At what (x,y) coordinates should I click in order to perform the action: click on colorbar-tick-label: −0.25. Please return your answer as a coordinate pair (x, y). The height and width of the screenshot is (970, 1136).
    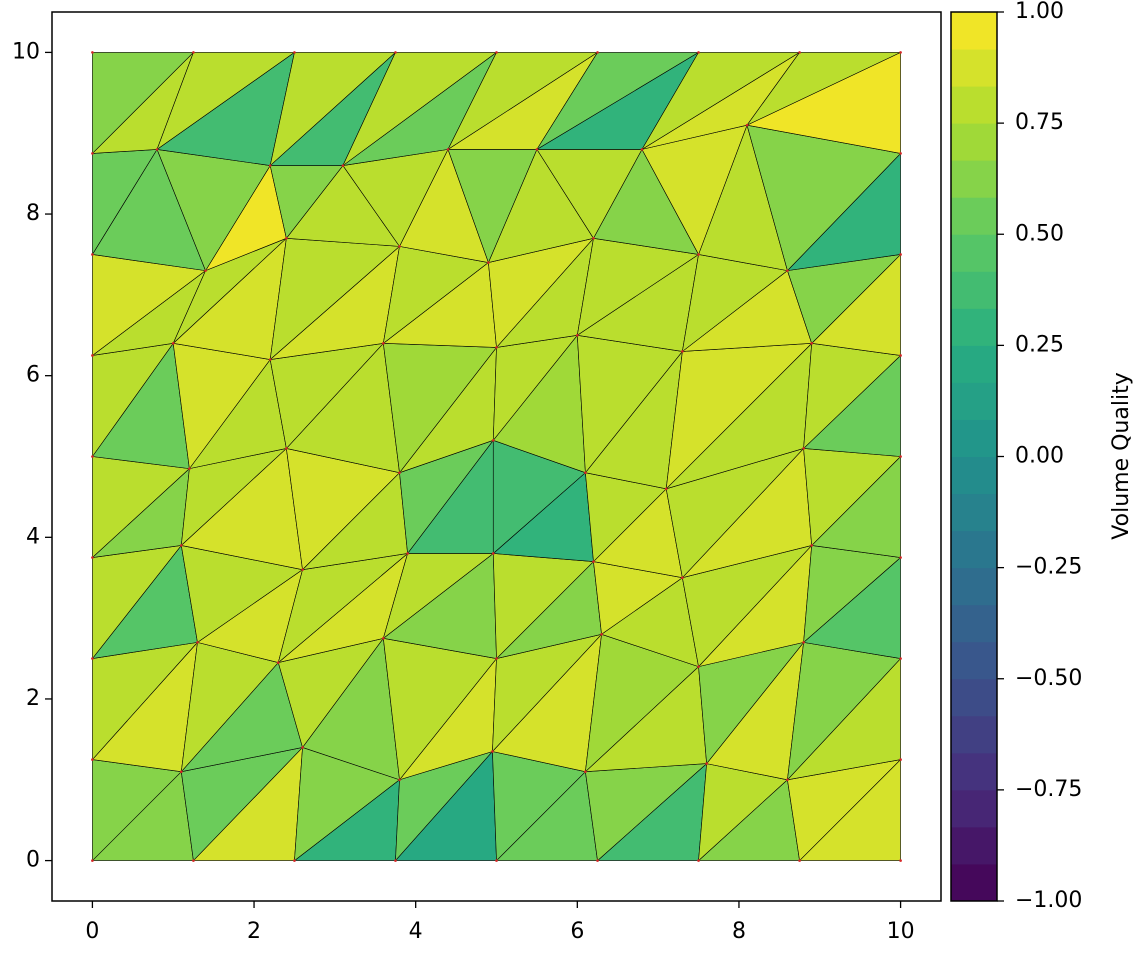
    Looking at the image, I should click on (1048, 567).